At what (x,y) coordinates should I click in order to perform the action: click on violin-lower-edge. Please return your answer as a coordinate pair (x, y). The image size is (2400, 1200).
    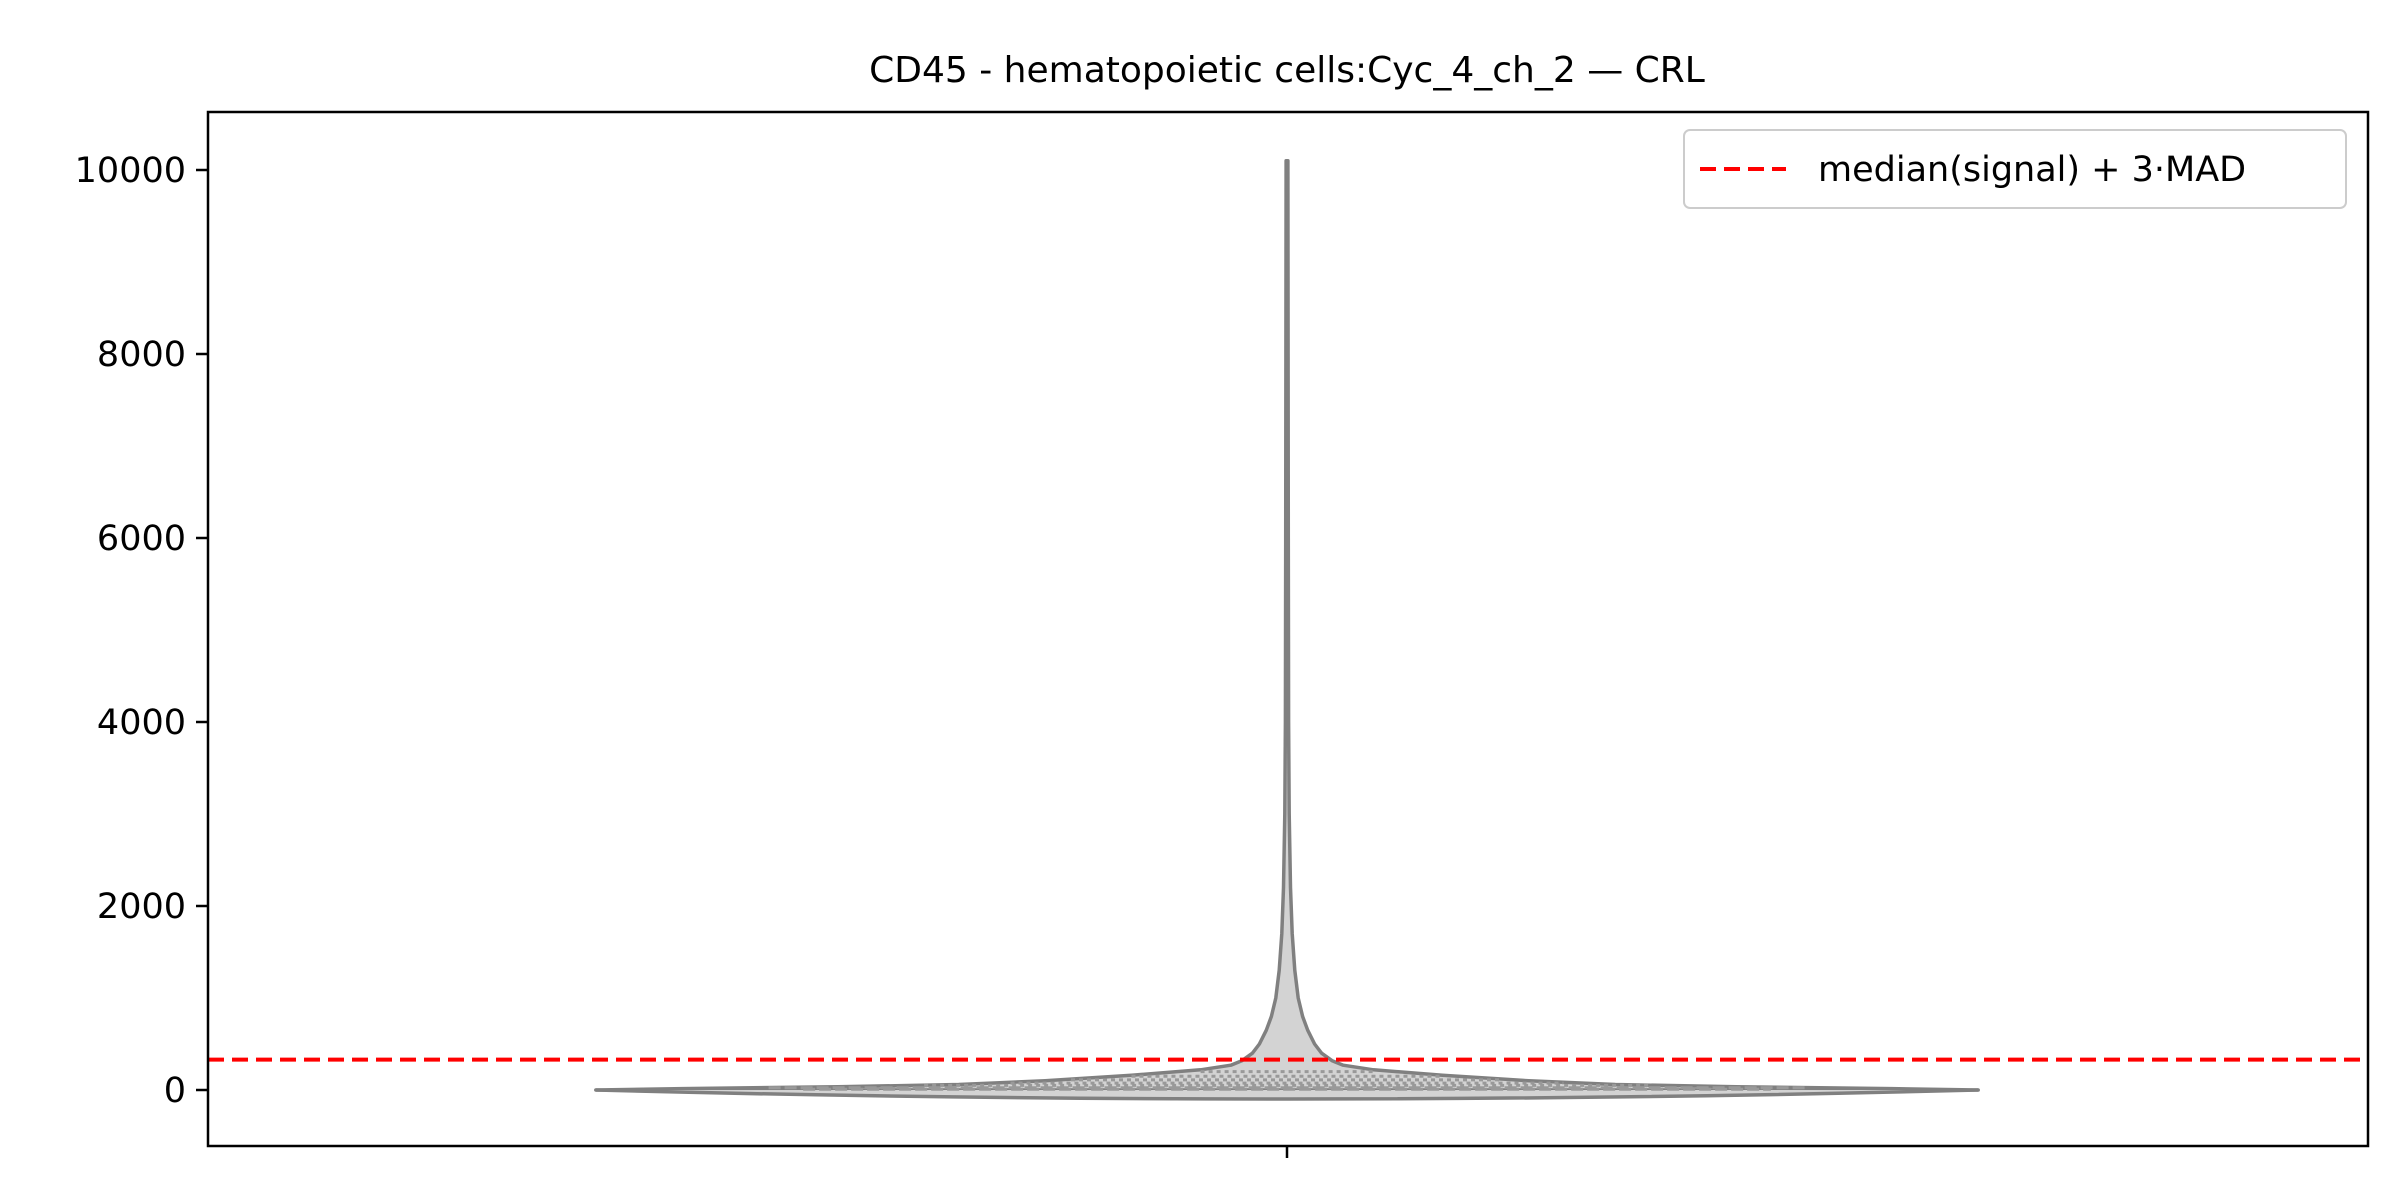
    Looking at the image, I should click on (1287, 1094).